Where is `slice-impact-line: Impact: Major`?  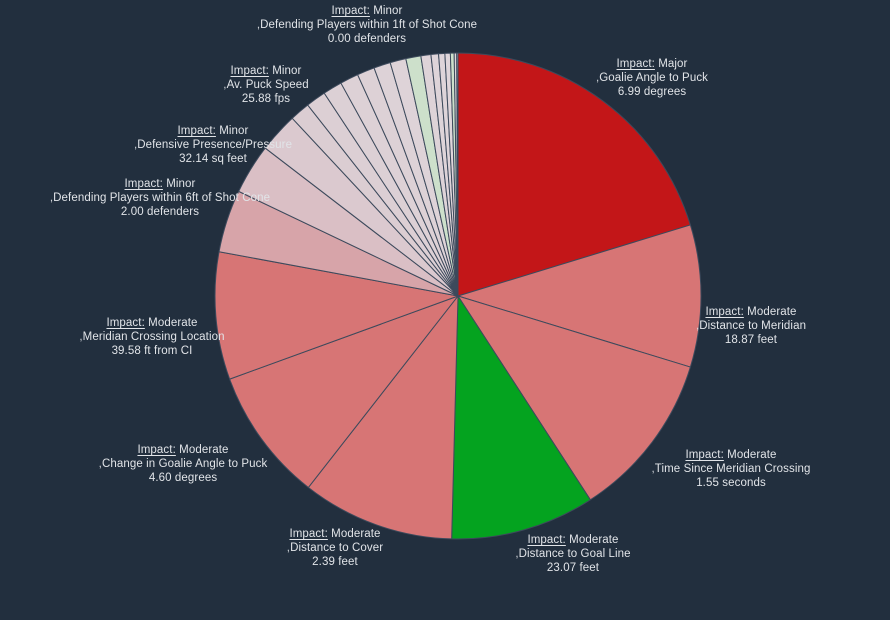
slice-impact-line: Impact: Major is located at coordinates (652, 64).